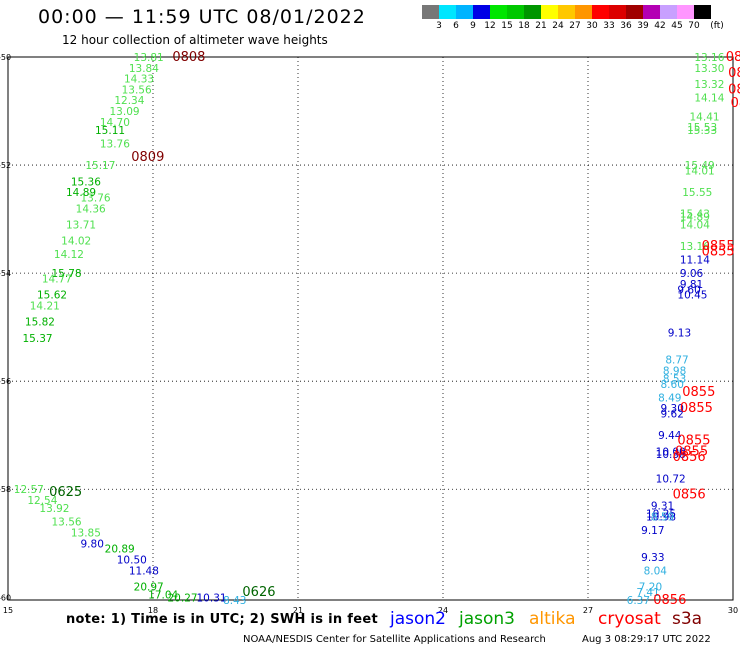 The image size is (740, 650). What do you see at coordinates (671, 455) in the screenshot?
I see `wave-height-label: 10.38` at bounding box center [671, 455].